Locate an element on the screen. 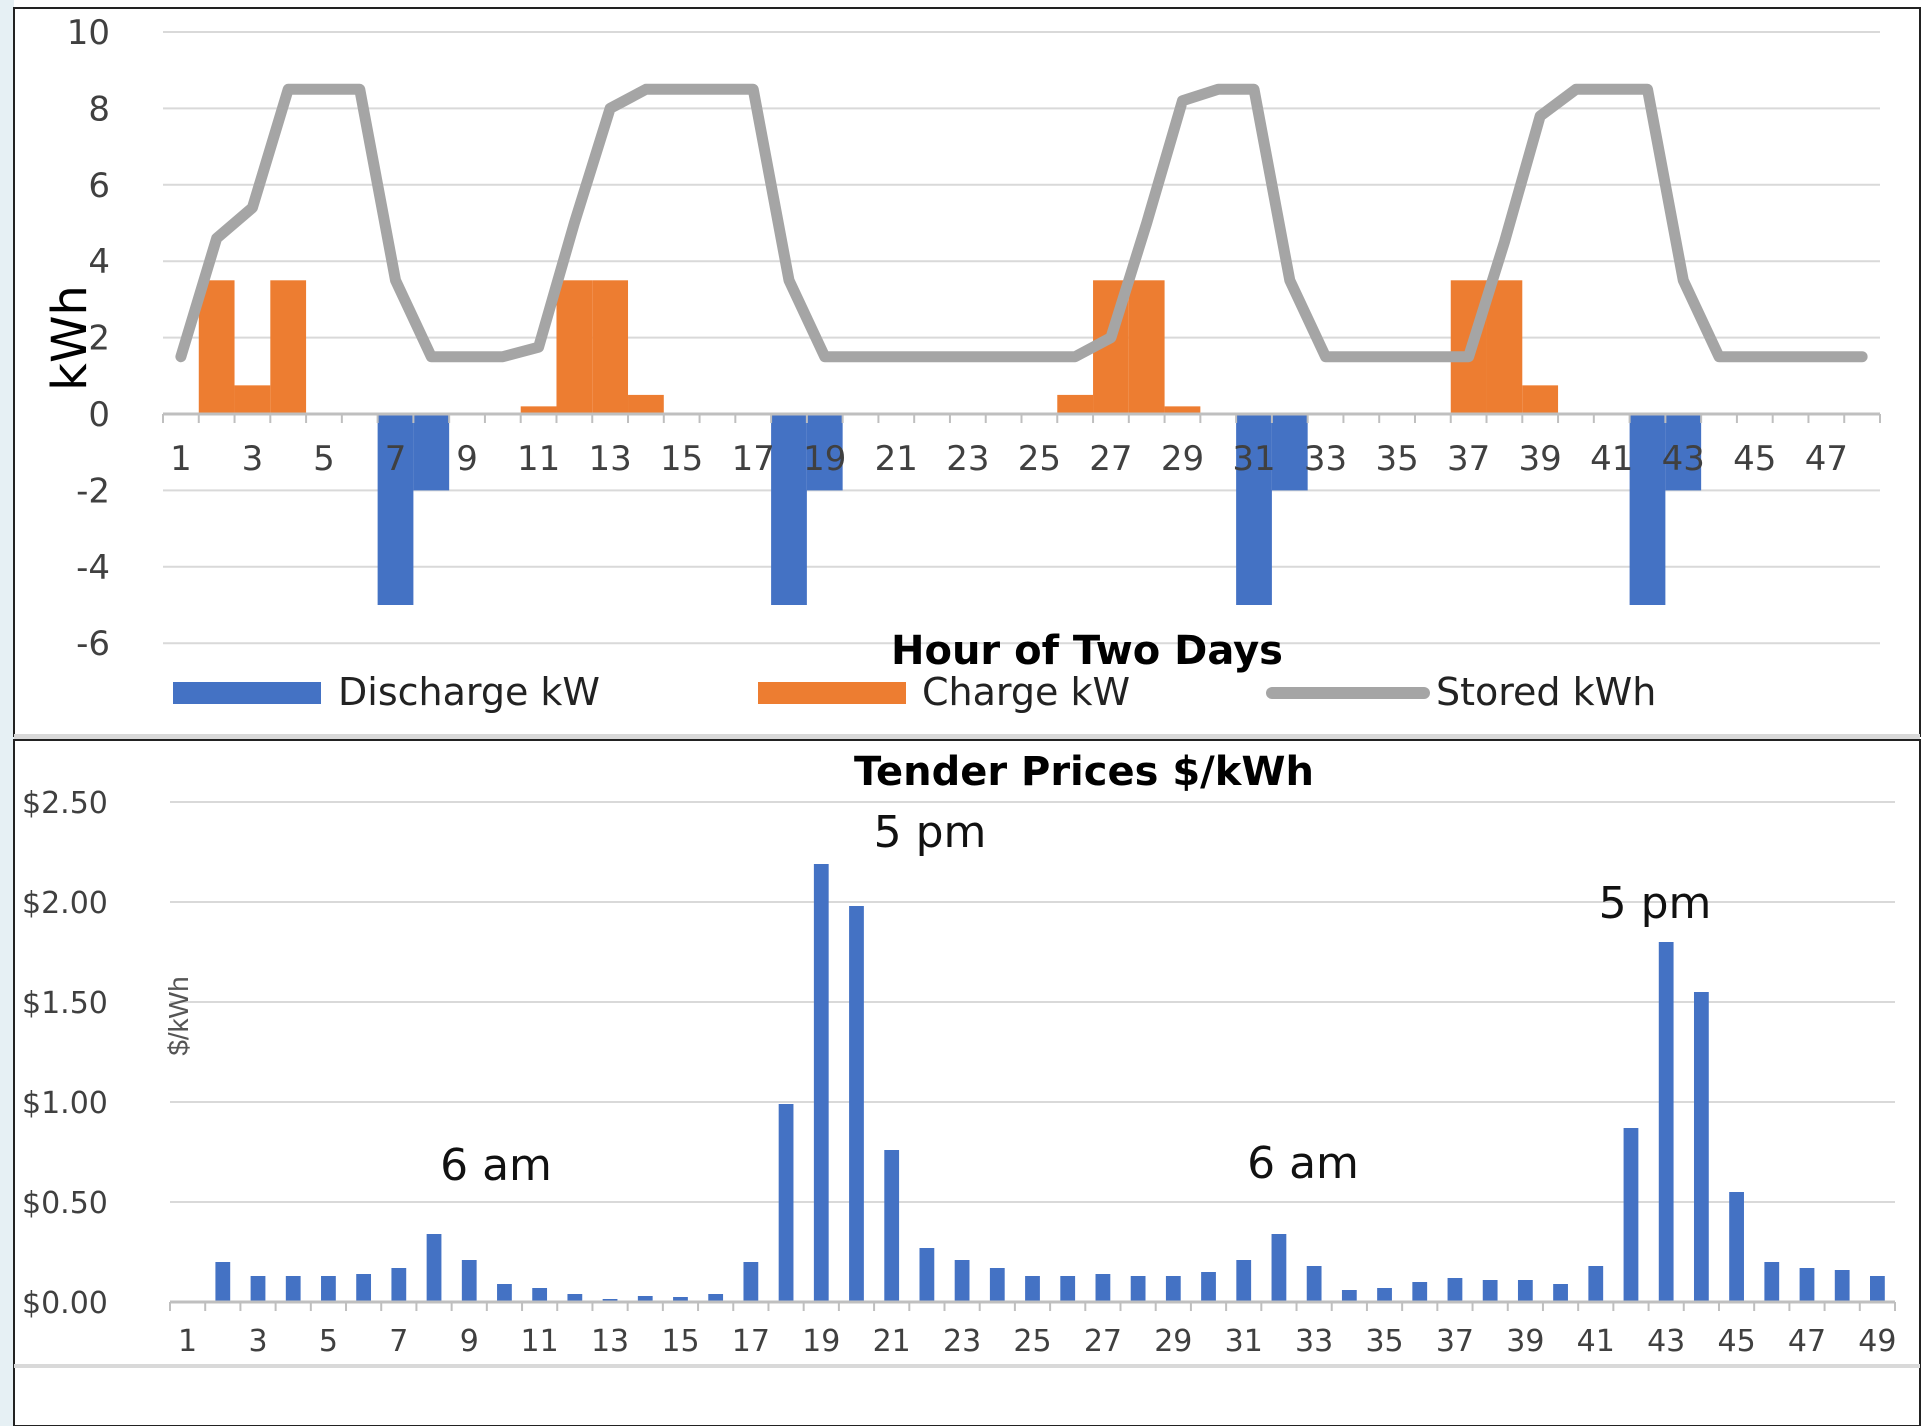 This screenshot has width=1927, height=1426. legend-label-charge: Charge kW is located at coordinates (1026, 692).